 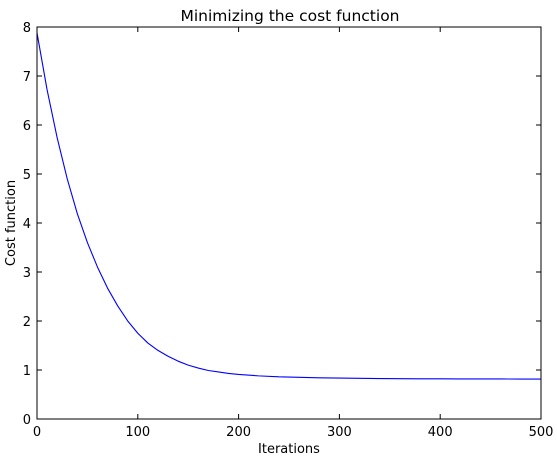 What do you see at coordinates (27, 371) in the screenshot?
I see `y-tick-label: 1` at bounding box center [27, 371].